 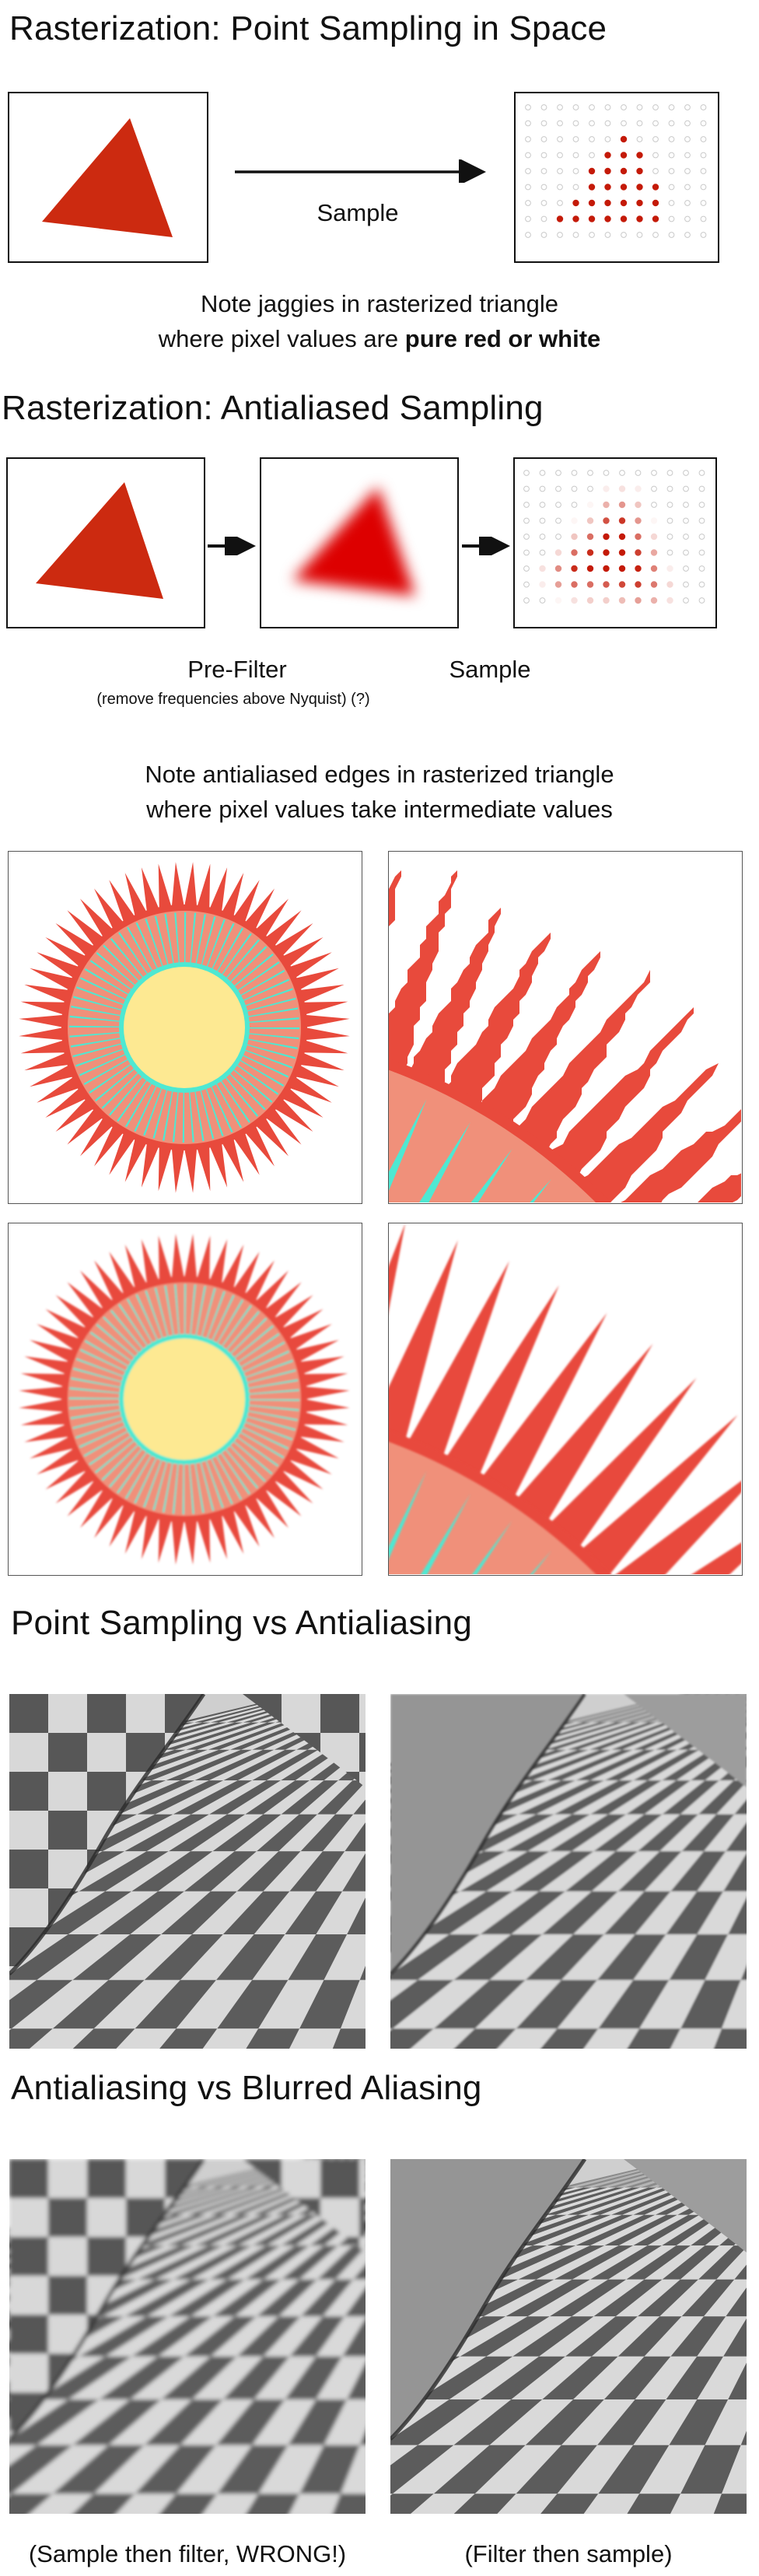 What do you see at coordinates (565, 1399) in the screenshot?
I see `antialiased-zoom-panel` at bounding box center [565, 1399].